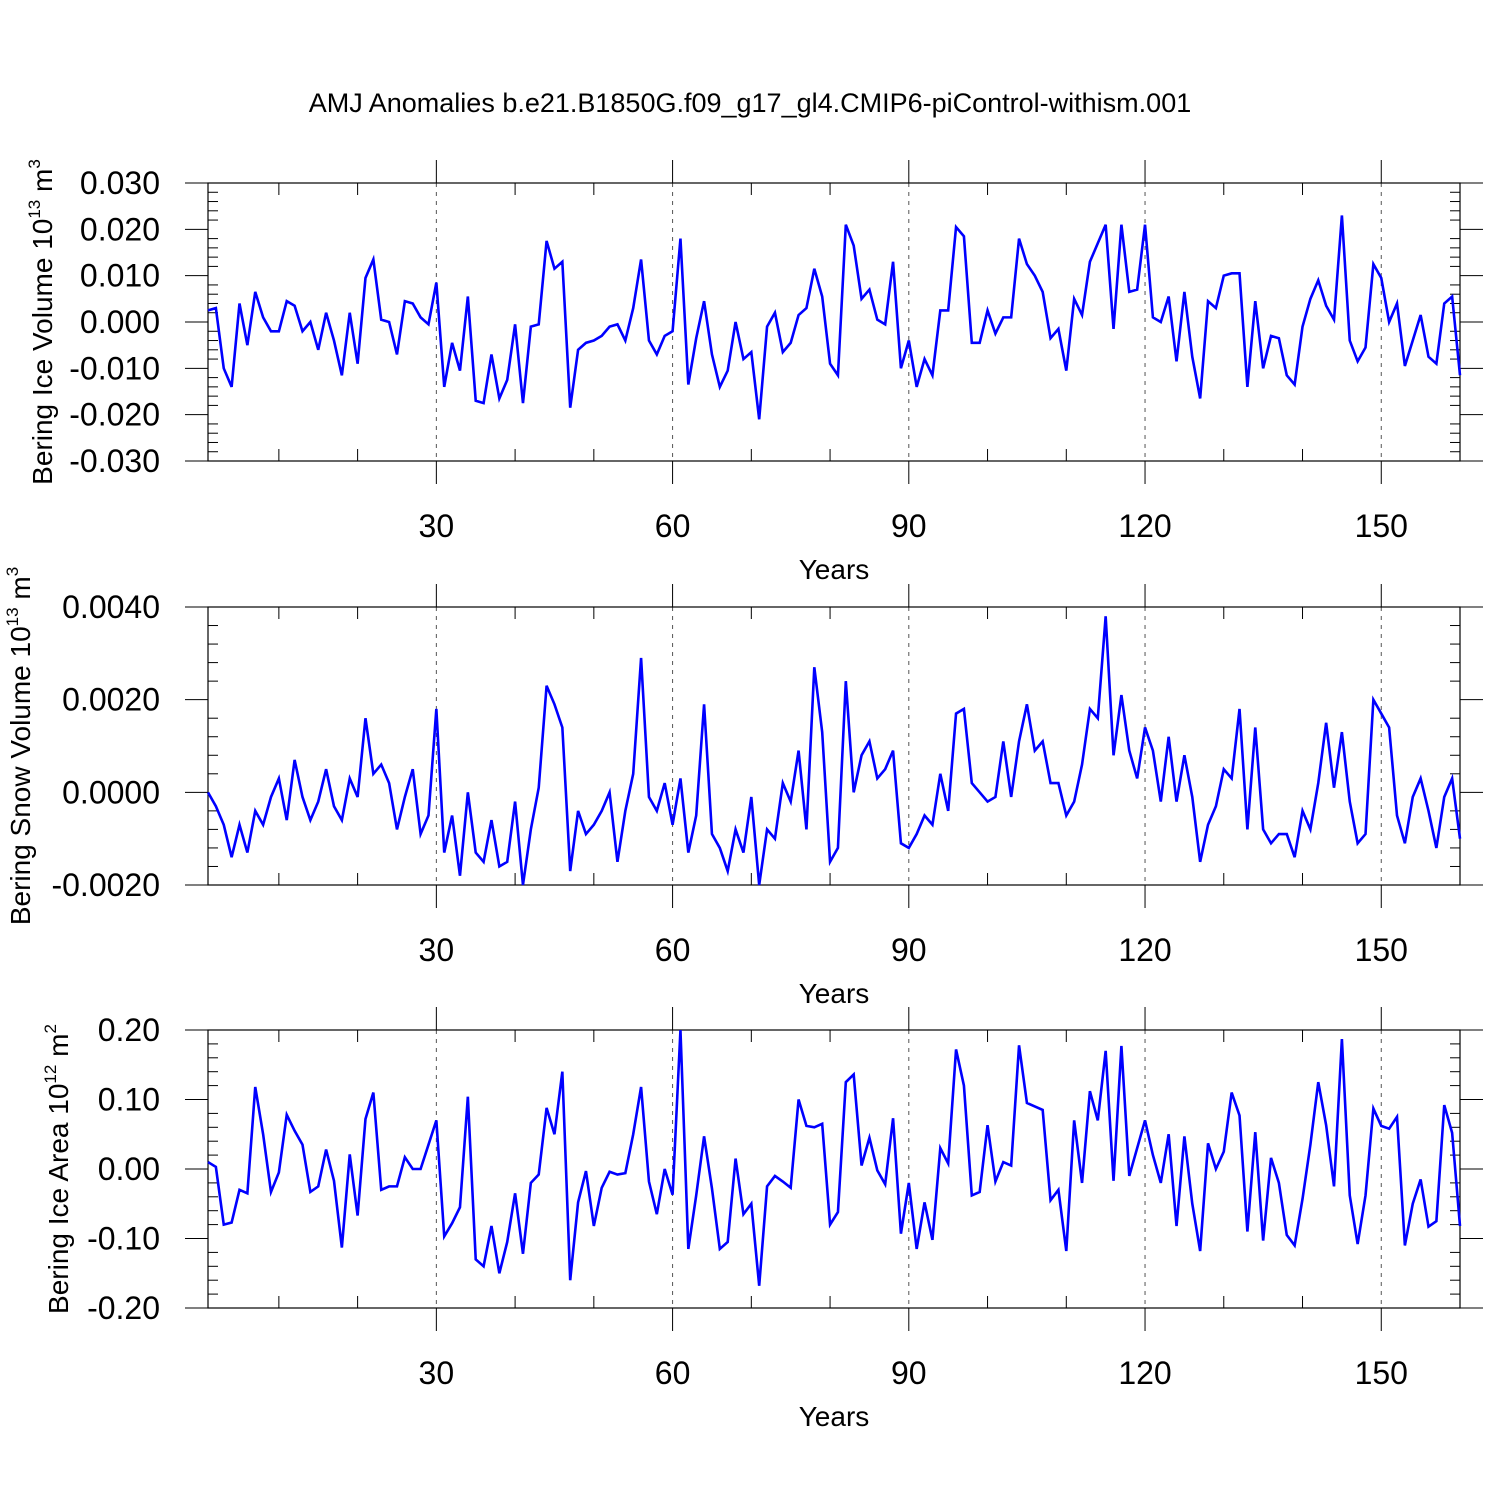 This screenshot has height=1500, width=1500. I want to click on y-tick-label: 0.010, so click(120, 276).